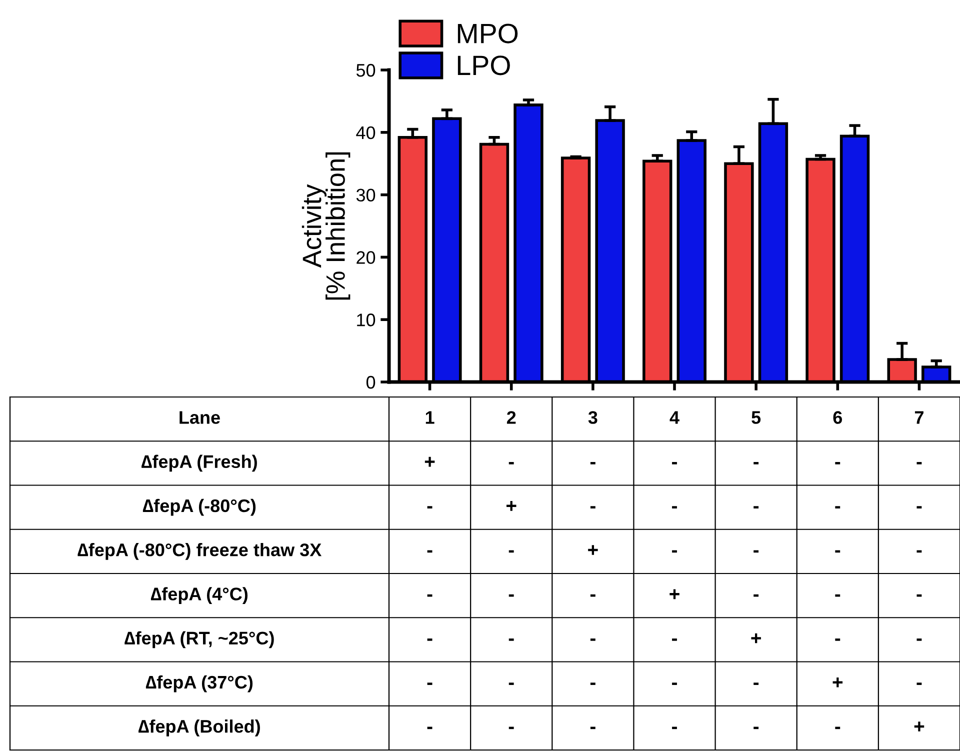 This screenshot has width=960, height=751. I want to click on text: ∆fepA (-80°C) freeze thaw 3X, so click(200, 551).